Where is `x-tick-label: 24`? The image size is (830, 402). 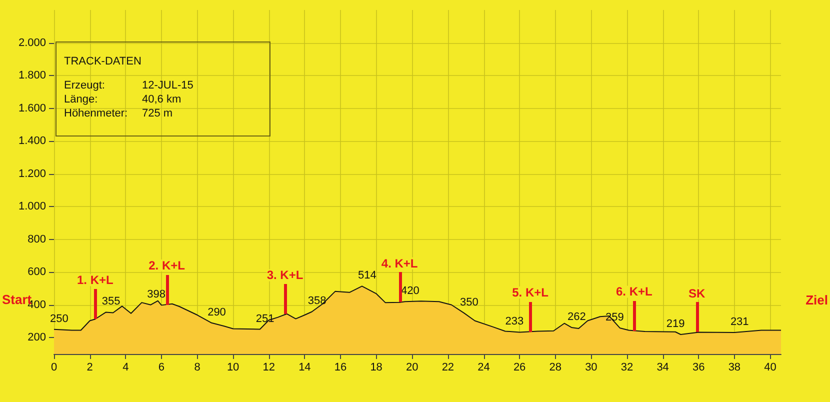
x-tick-label: 24 is located at coordinates (484, 368).